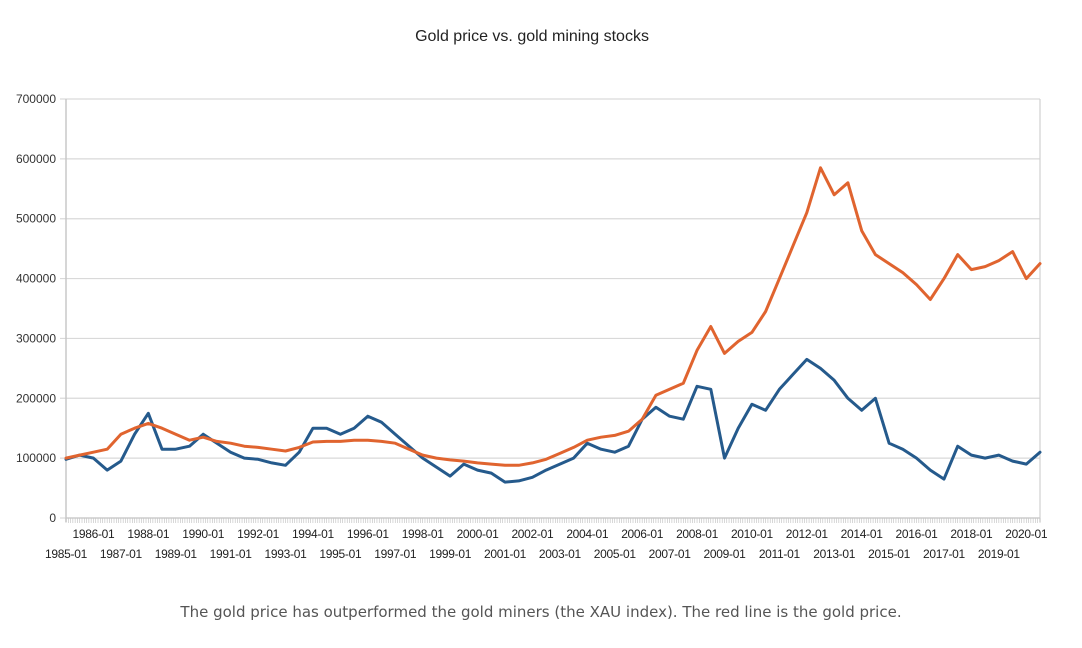 The width and height of the screenshot is (1082, 648). I want to click on y-tick-label: 500000, so click(36, 219).